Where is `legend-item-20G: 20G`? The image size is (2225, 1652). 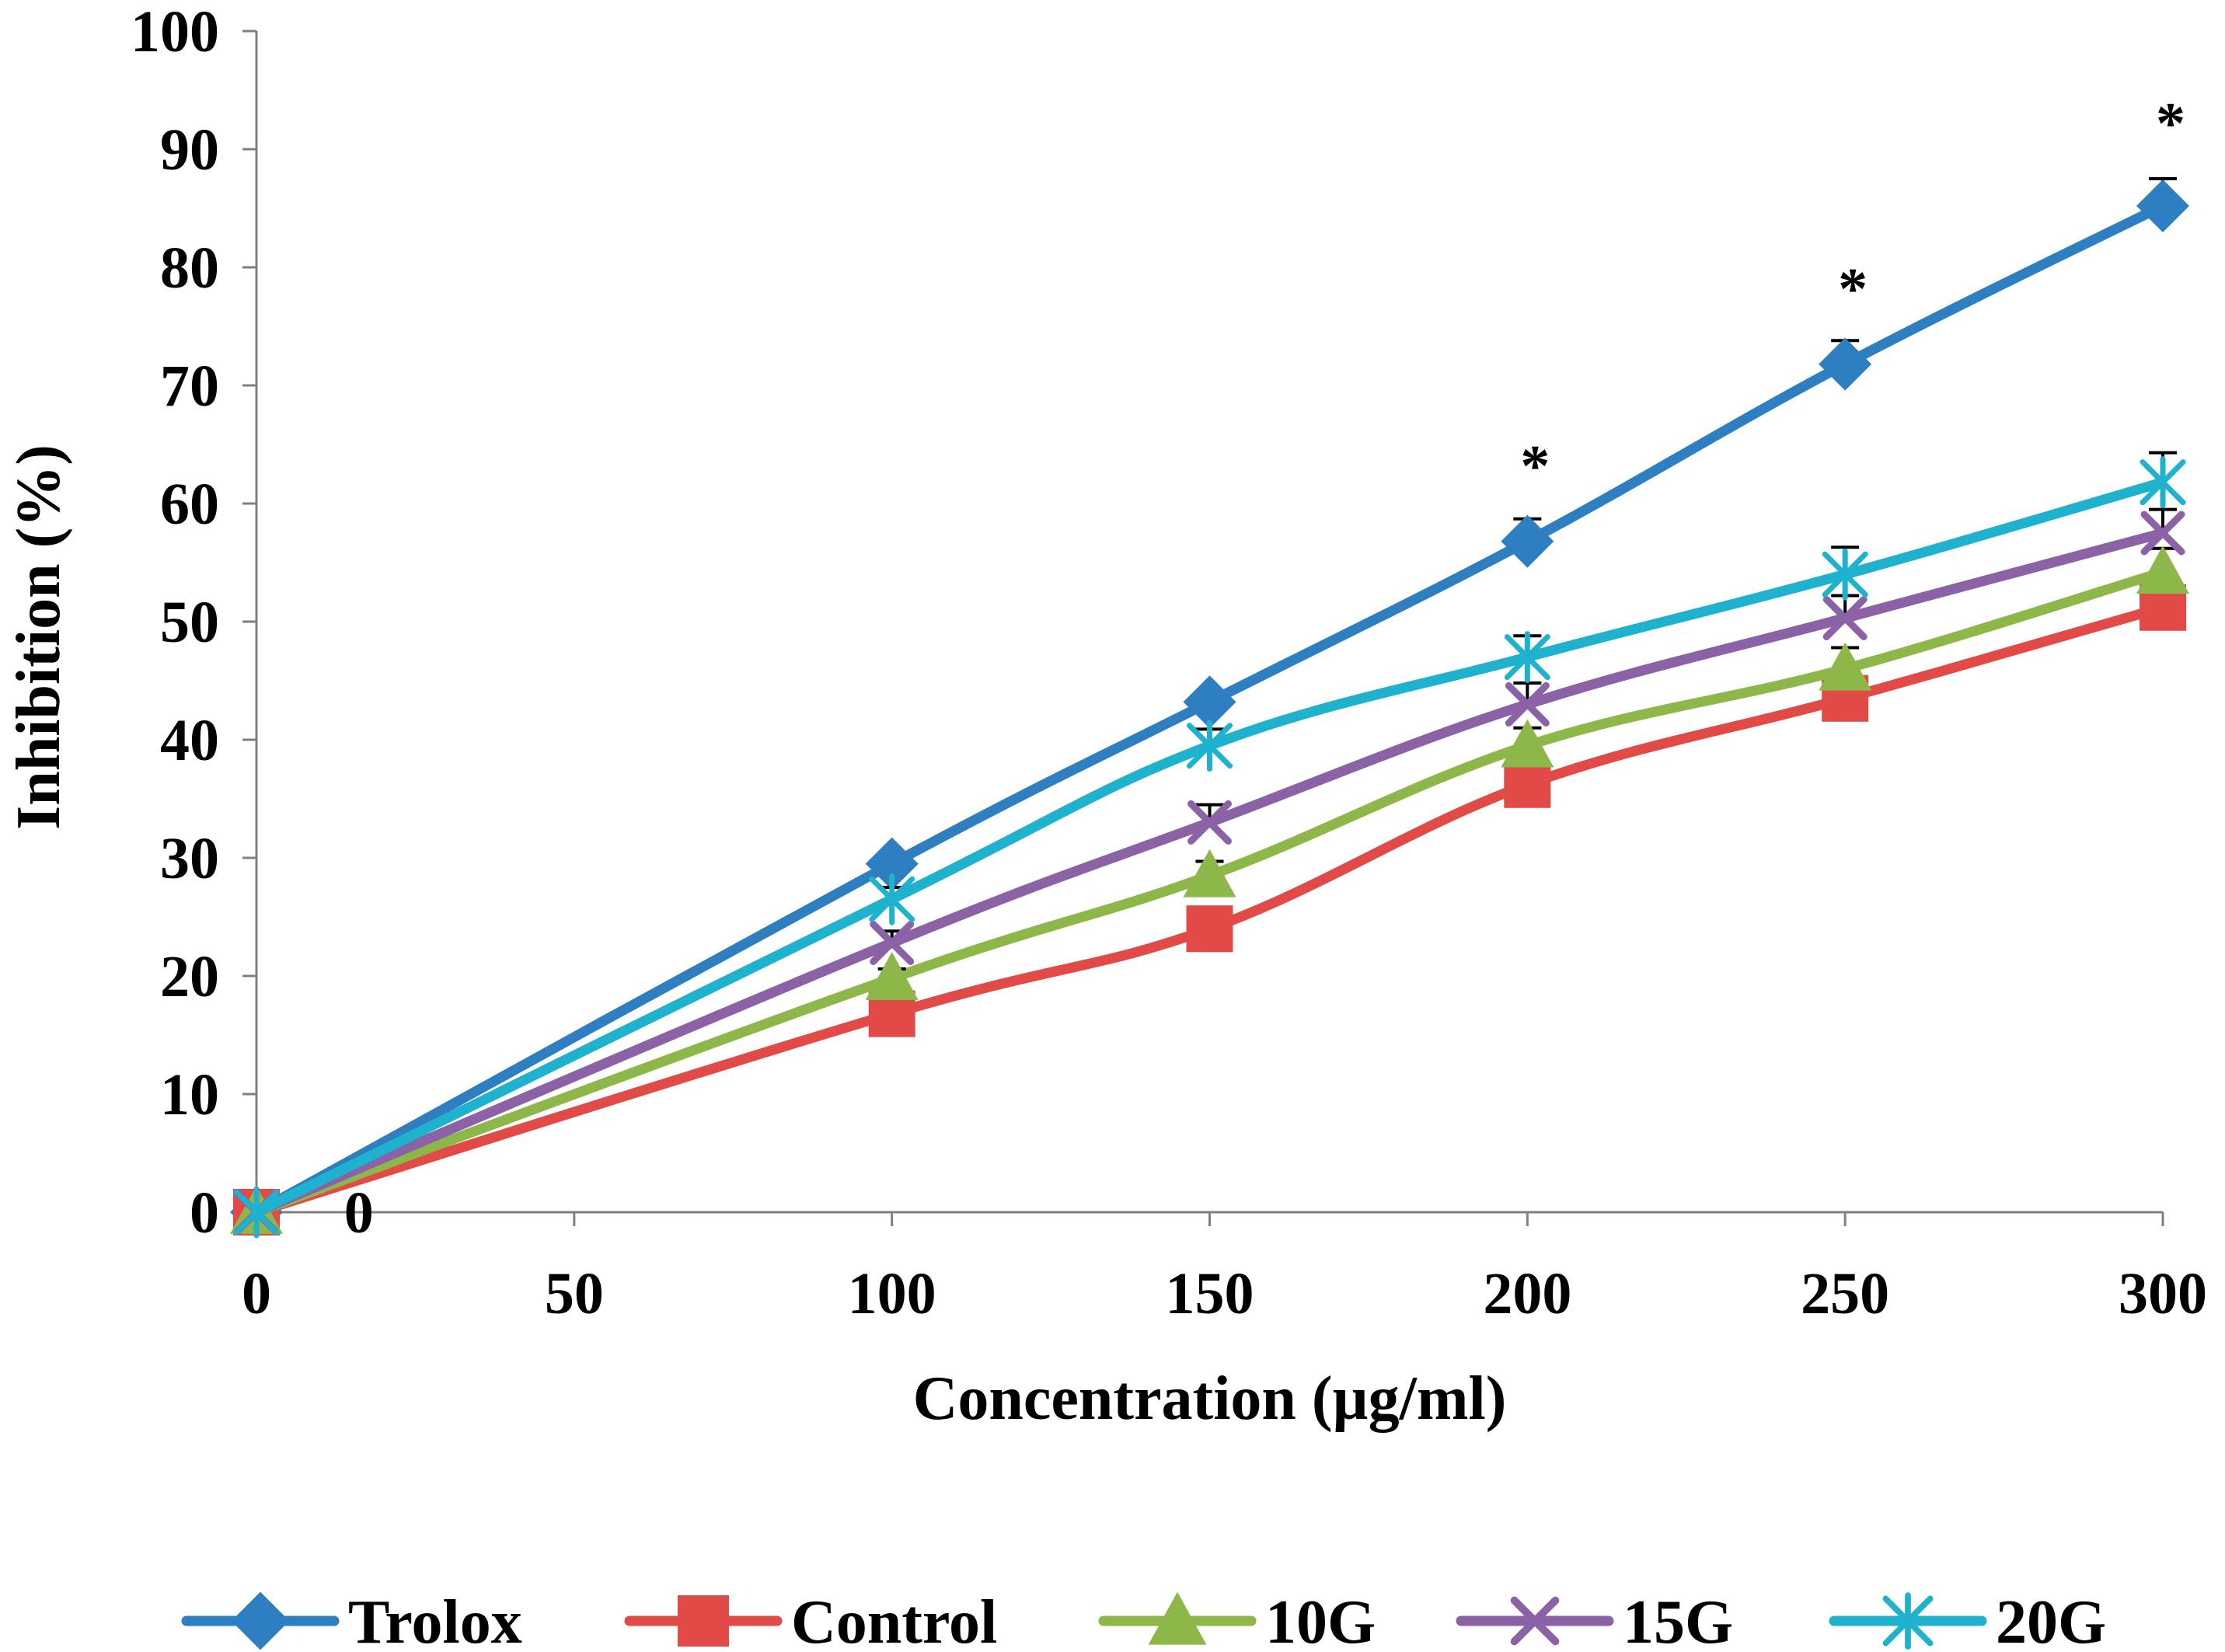
legend-item-20G: 20G is located at coordinates (1968, 1620).